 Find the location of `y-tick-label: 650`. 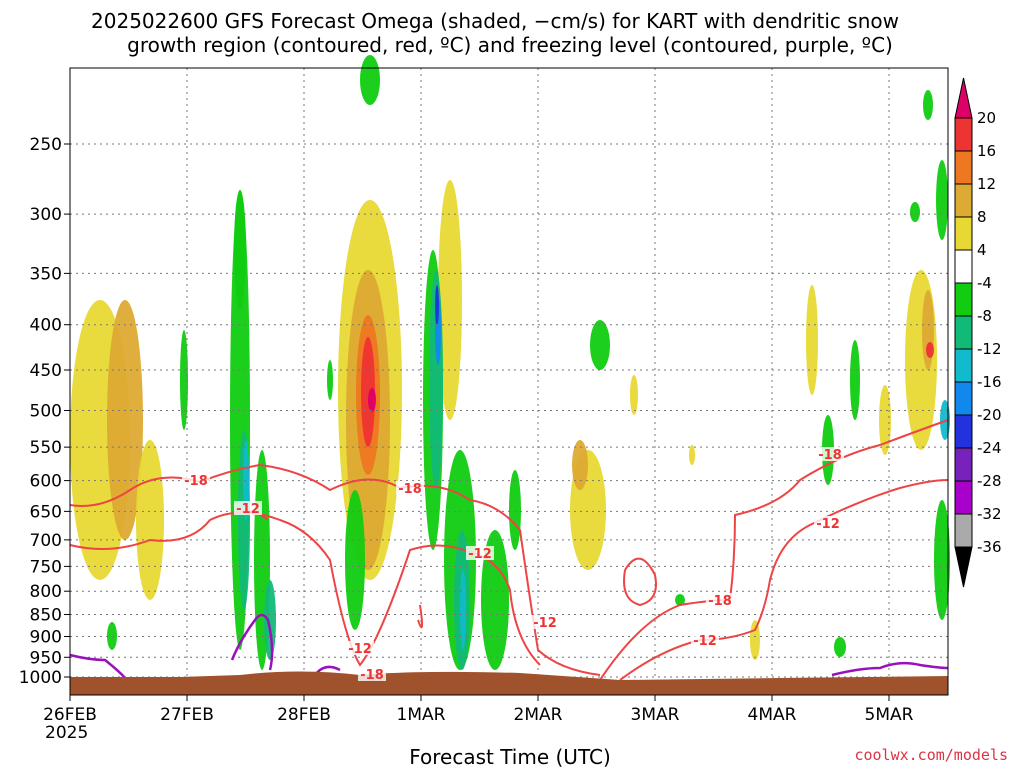

y-tick-label: 650 is located at coordinates (46, 512).